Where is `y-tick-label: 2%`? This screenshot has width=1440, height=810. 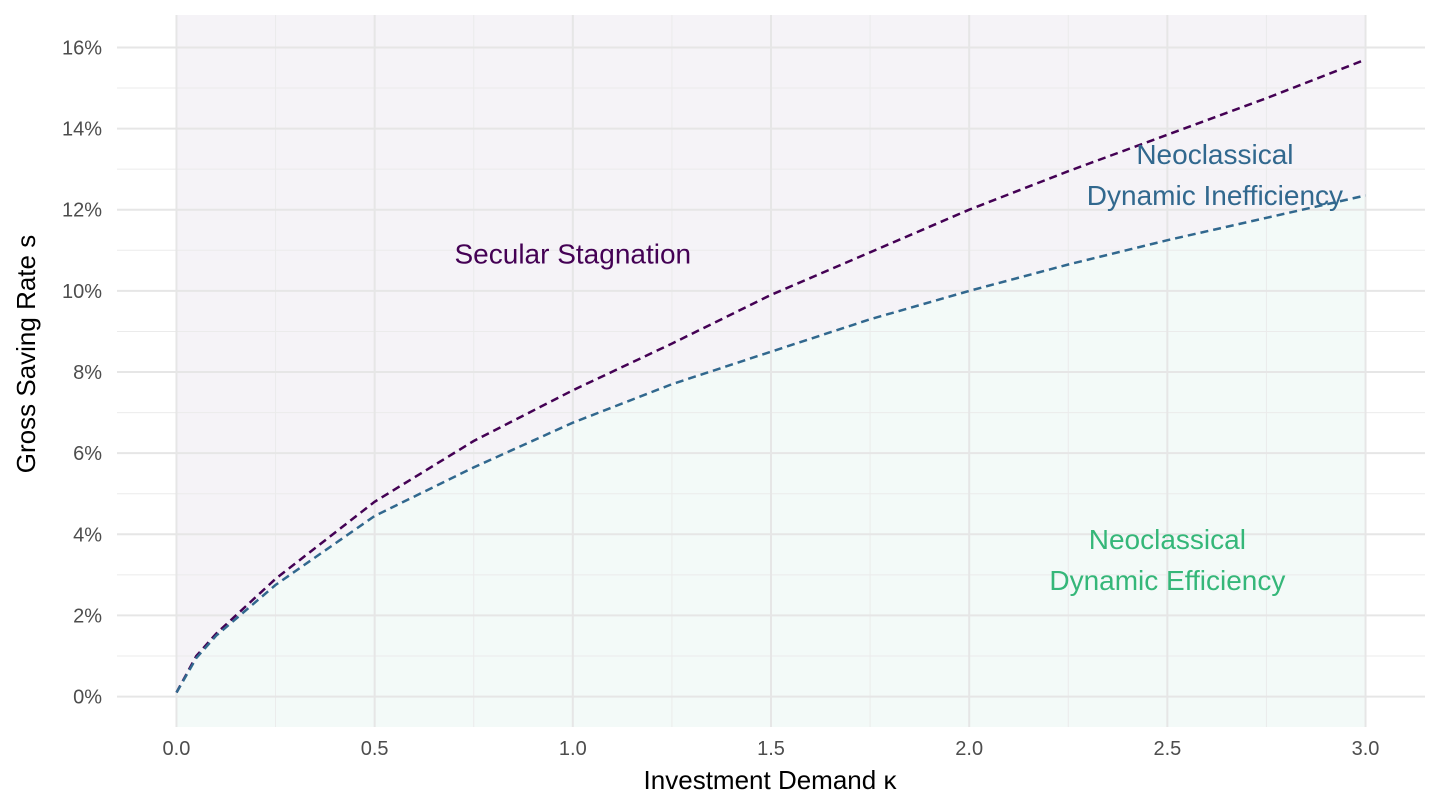
y-tick-label: 2% is located at coordinates (87, 616).